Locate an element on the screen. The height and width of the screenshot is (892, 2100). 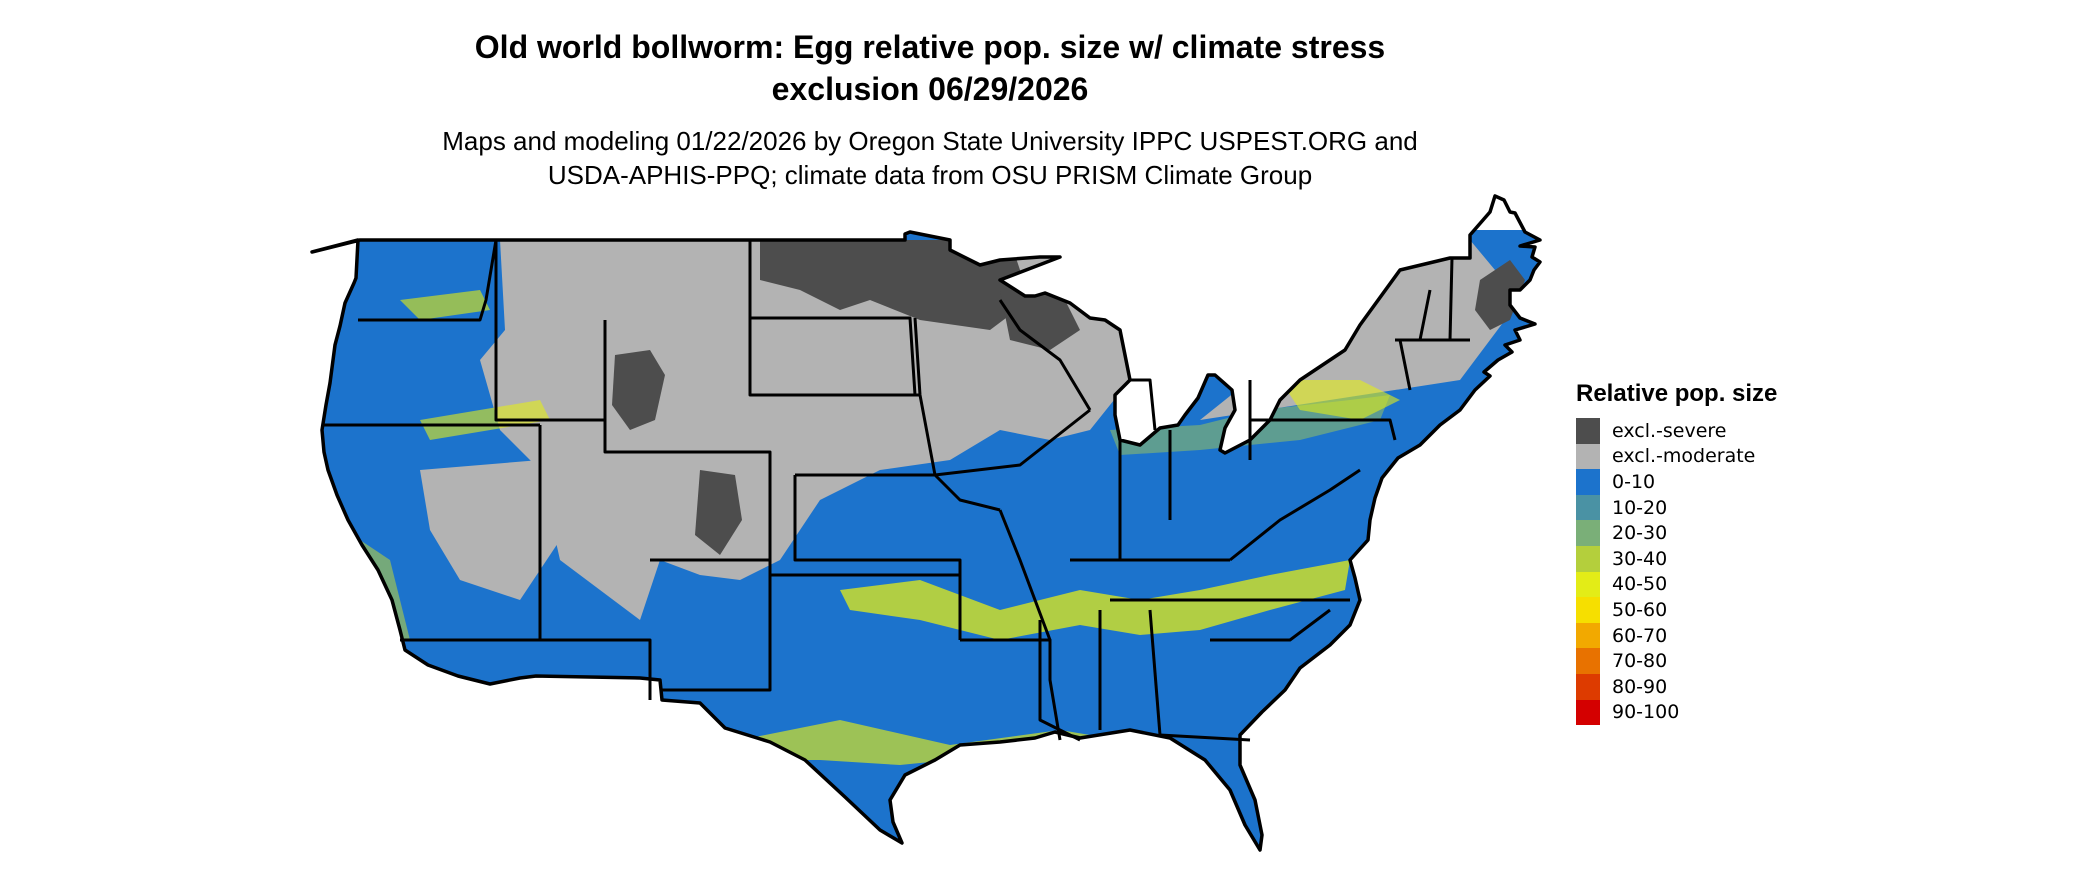
legend-title: Relative pop. size is located at coordinates (1677, 393).